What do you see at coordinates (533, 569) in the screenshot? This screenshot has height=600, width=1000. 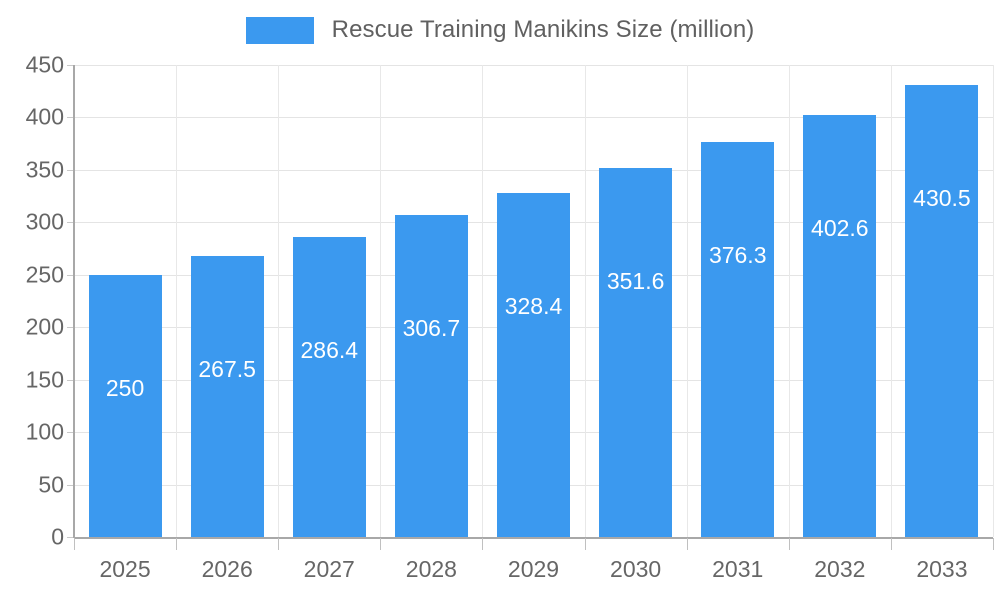 I see `x-axis-tick-label: 2029` at bounding box center [533, 569].